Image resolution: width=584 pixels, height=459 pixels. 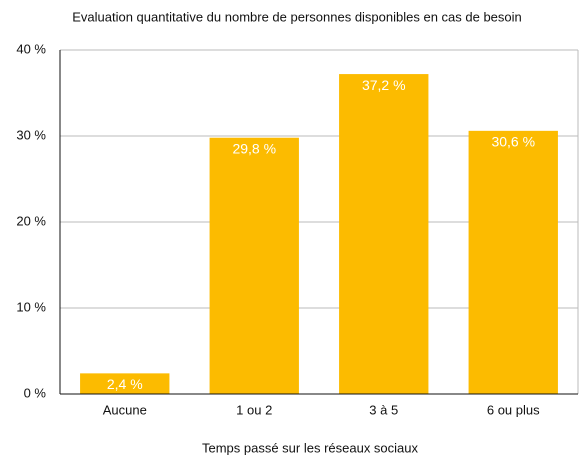 I want to click on y-tick-label: 40 %, so click(x=31, y=48).